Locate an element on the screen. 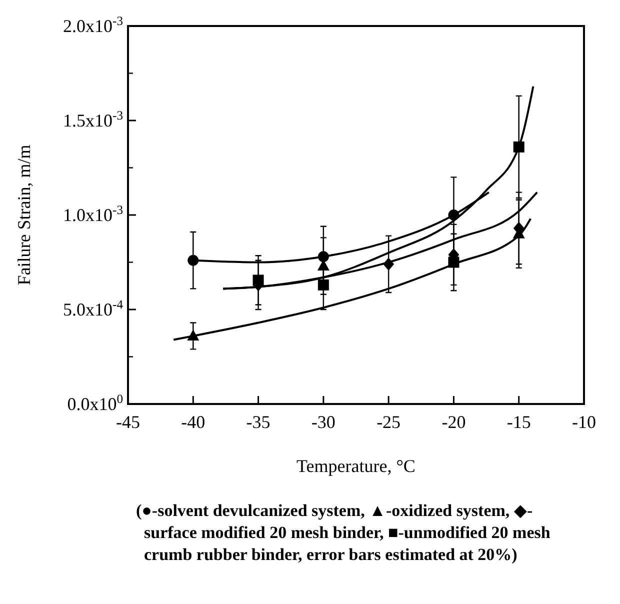 The height and width of the screenshot is (604, 620). y-tick-label: 5.0x10$^{-4}$ is located at coordinates (93, 309).